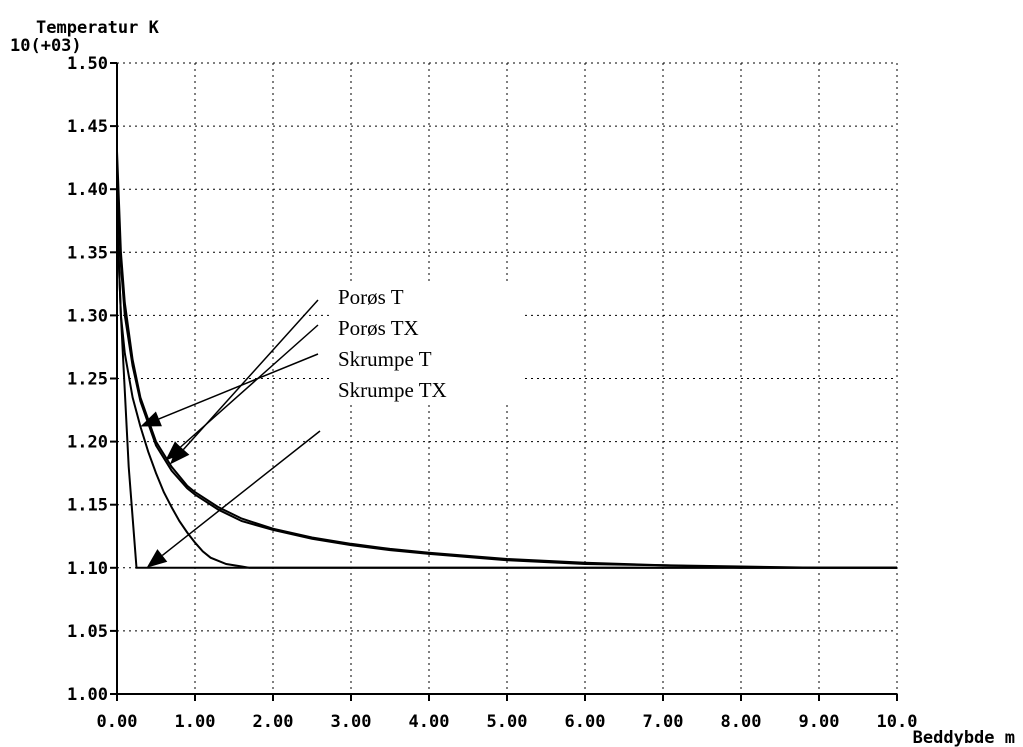  What do you see at coordinates (385, 359) in the screenshot?
I see `annotation-label: Skrumpe T` at bounding box center [385, 359].